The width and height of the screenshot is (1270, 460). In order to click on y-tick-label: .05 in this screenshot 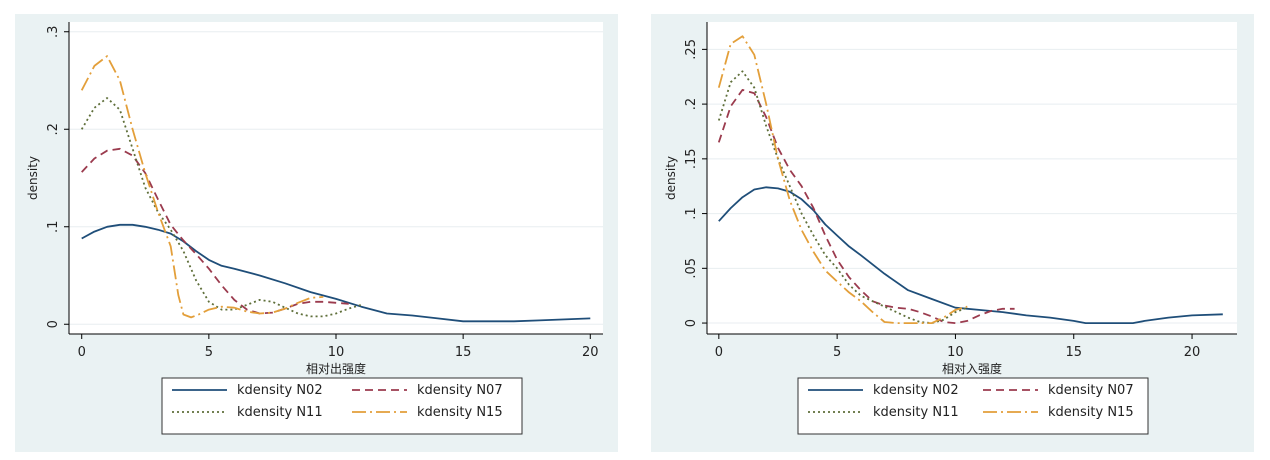, I will do `click(691, 268)`.